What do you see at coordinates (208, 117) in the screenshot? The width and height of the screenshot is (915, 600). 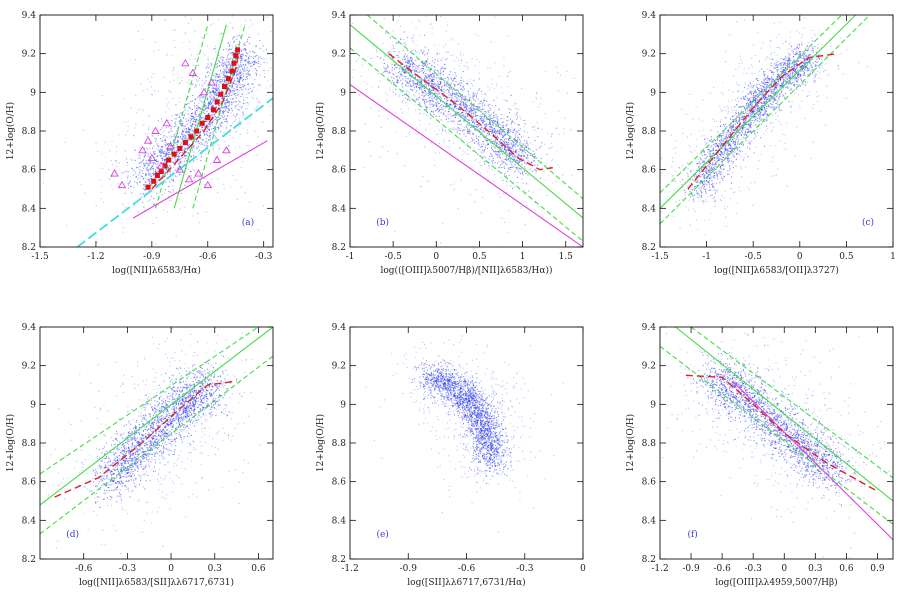 I see `square-marker` at bounding box center [208, 117].